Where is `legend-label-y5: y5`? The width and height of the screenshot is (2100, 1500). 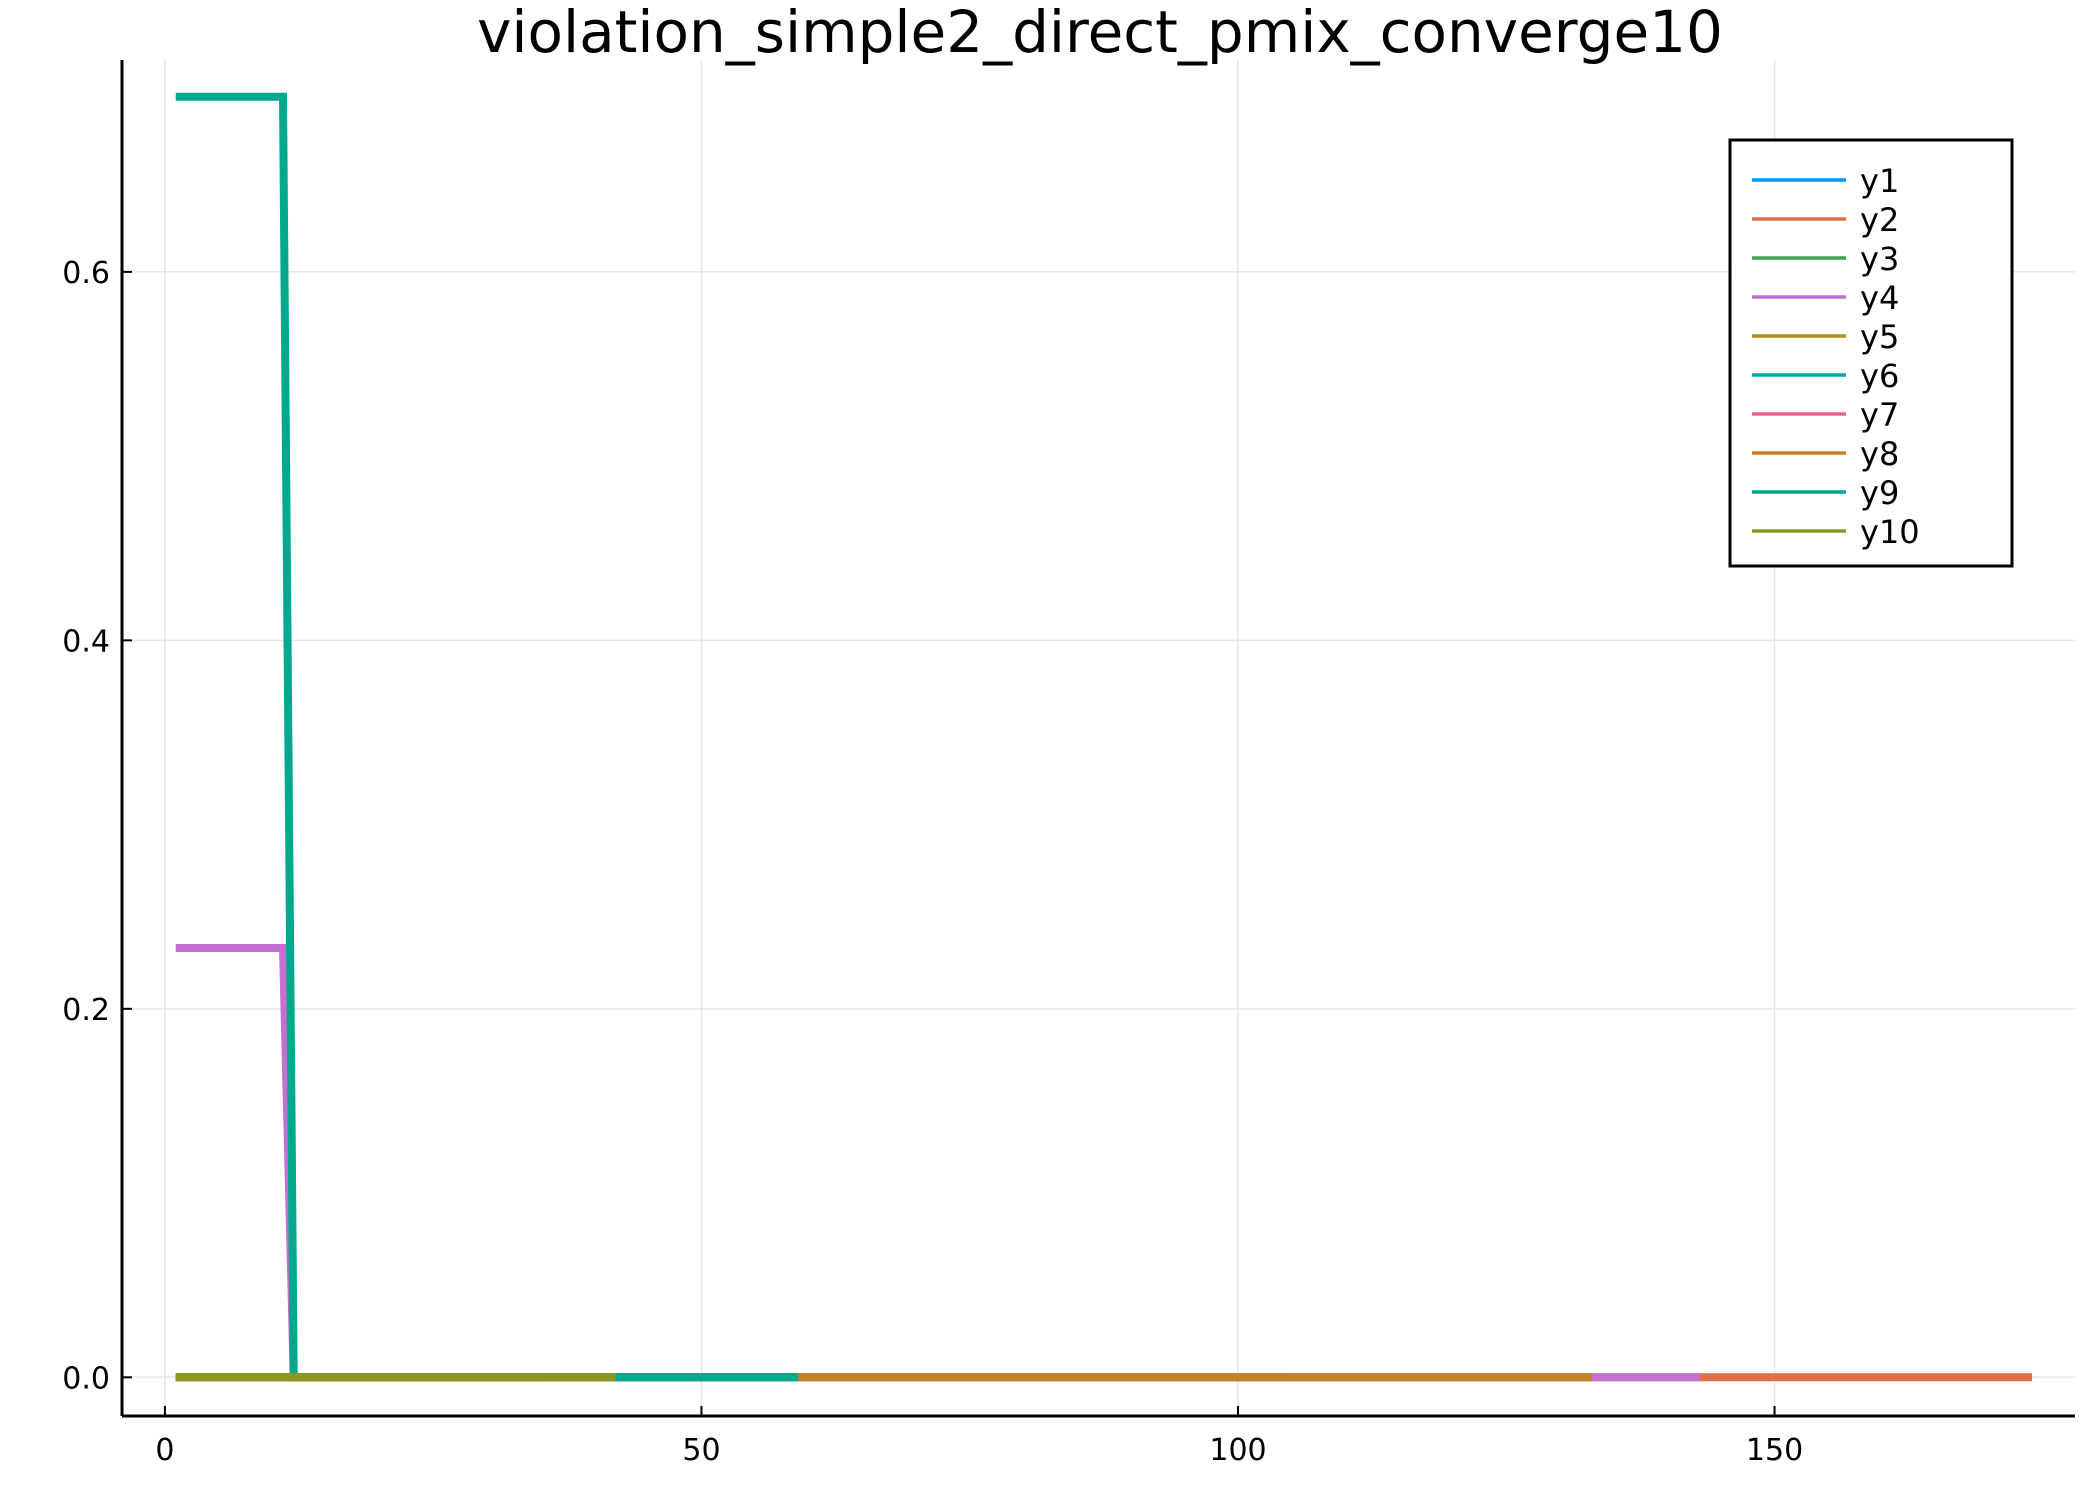 legend-label-y5: y5 is located at coordinates (1879, 337).